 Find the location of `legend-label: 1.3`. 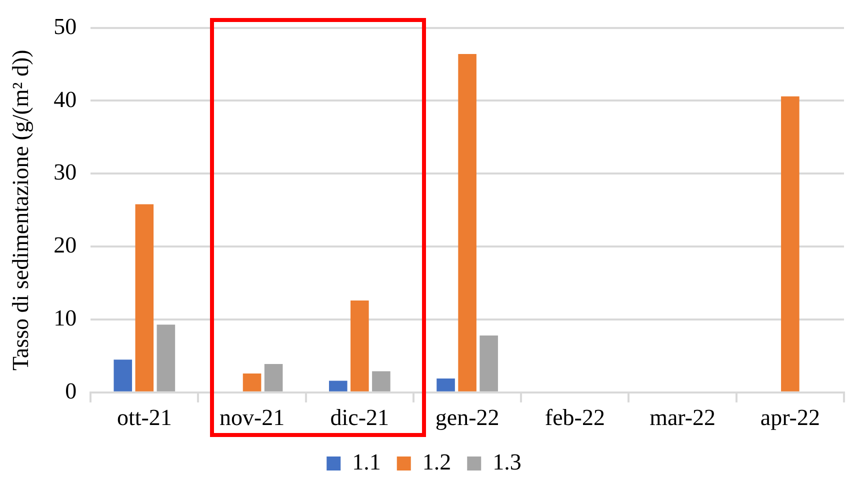

legend-label: 1.3 is located at coordinates (507, 462).